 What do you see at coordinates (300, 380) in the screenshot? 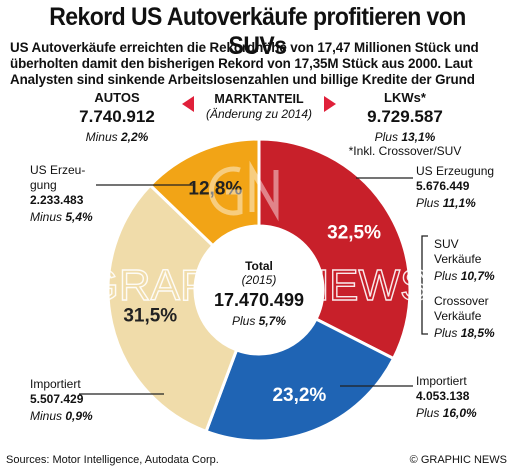
I see `slice-imported-lkws` at bounding box center [300, 380].